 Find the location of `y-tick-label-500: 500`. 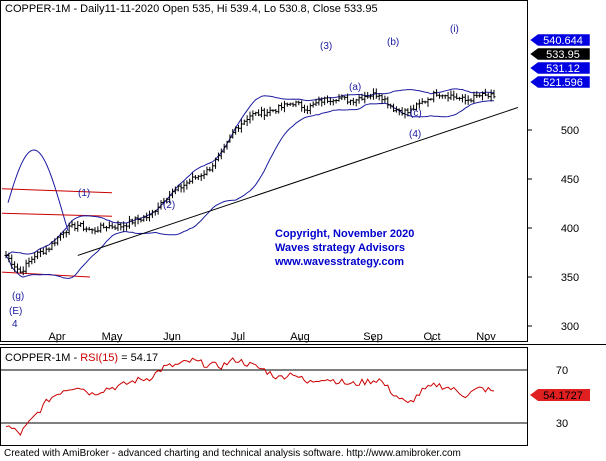

y-tick-label-500: 500 is located at coordinates (570, 131).